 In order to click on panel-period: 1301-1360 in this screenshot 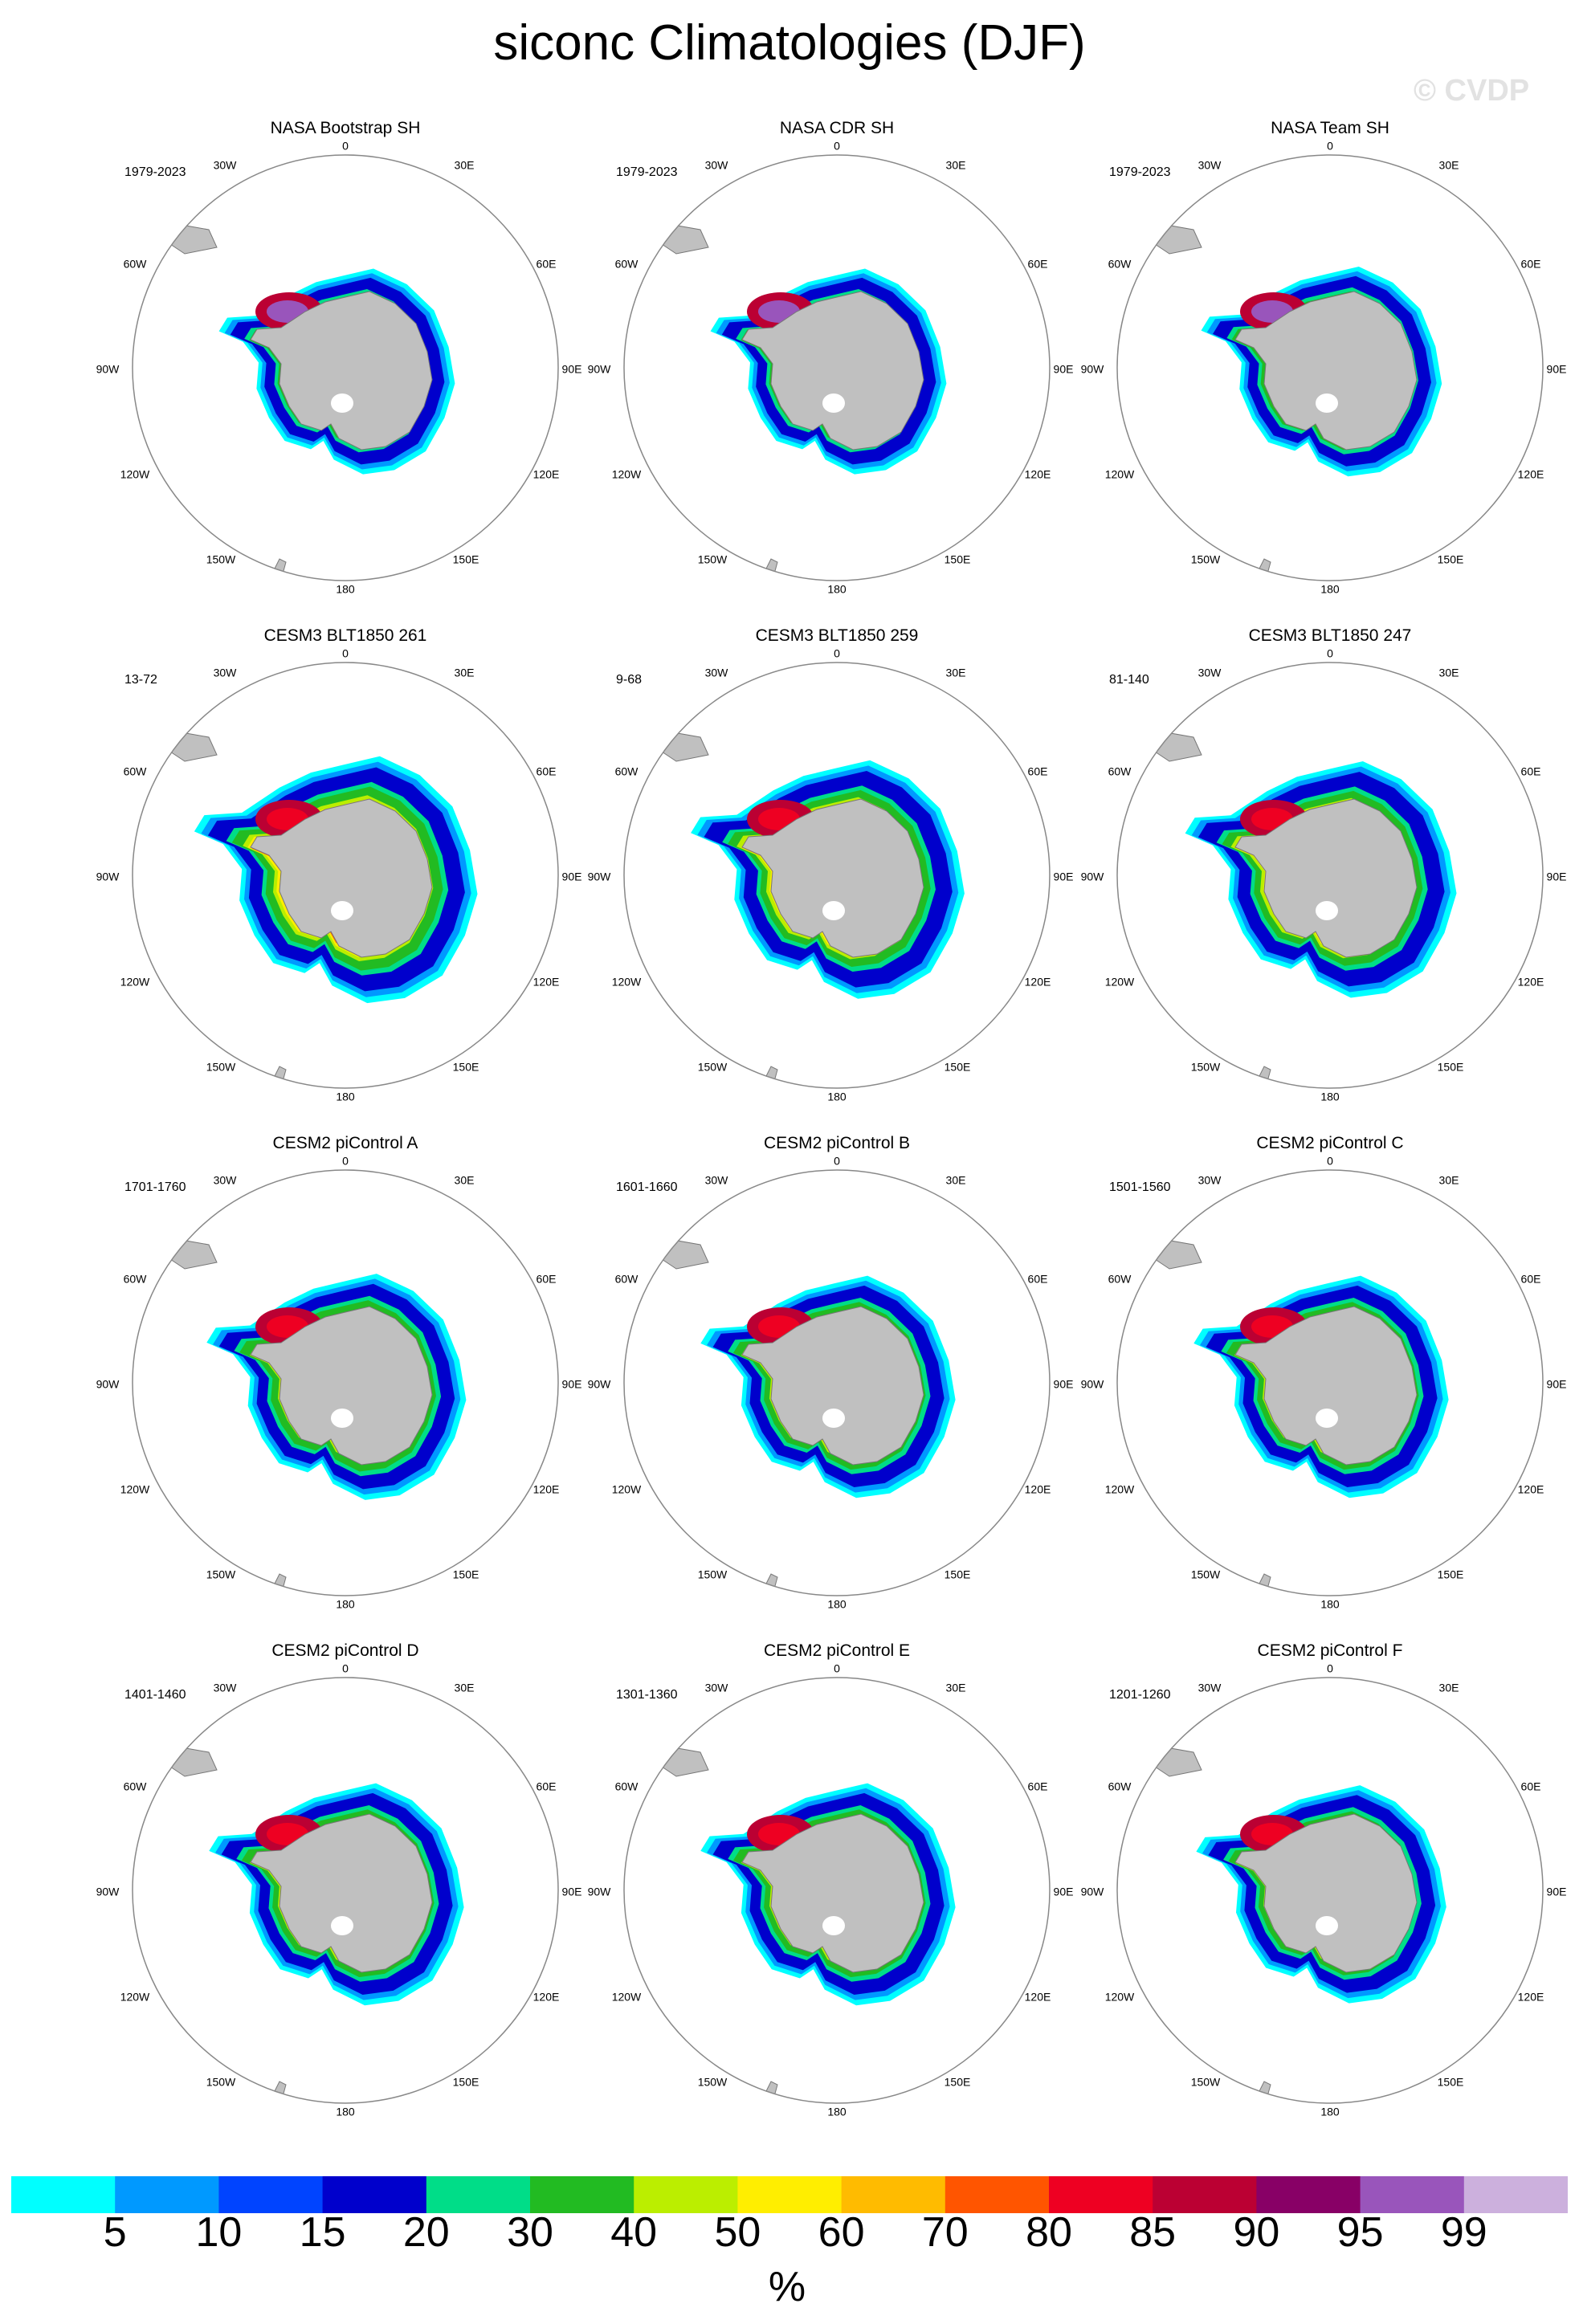, I will do `click(647, 1695)`.